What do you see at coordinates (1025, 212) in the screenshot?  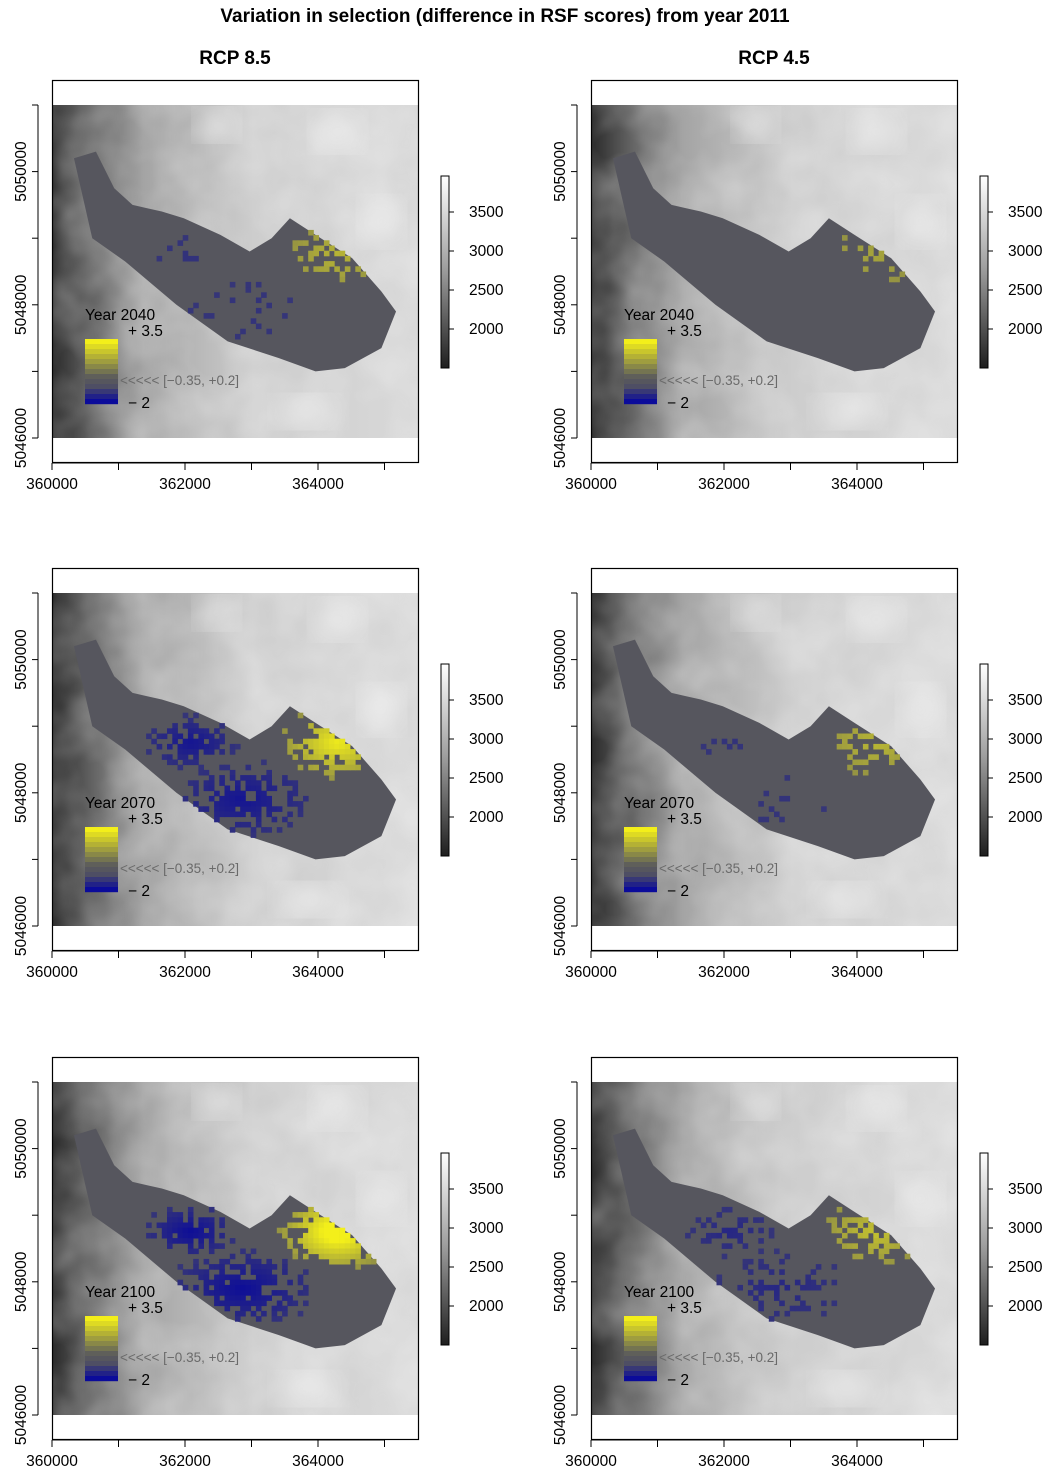 I see `colorbar-tick-label: 3500` at bounding box center [1025, 212].